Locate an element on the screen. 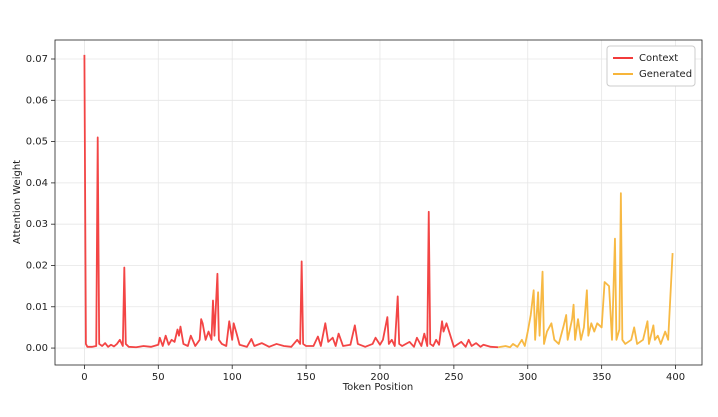  y-tick-label: 0.06 is located at coordinates (37, 100).